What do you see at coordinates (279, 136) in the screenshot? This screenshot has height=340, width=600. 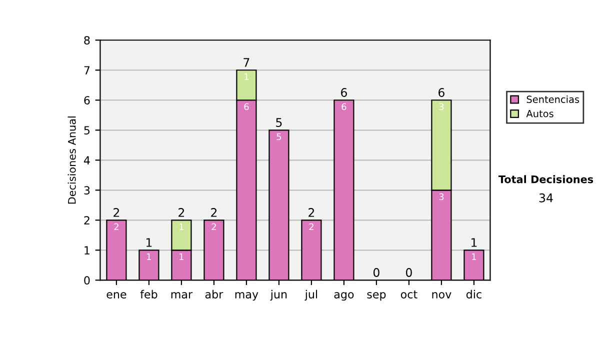 I see `data-label: 5` at bounding box center [279, 136].